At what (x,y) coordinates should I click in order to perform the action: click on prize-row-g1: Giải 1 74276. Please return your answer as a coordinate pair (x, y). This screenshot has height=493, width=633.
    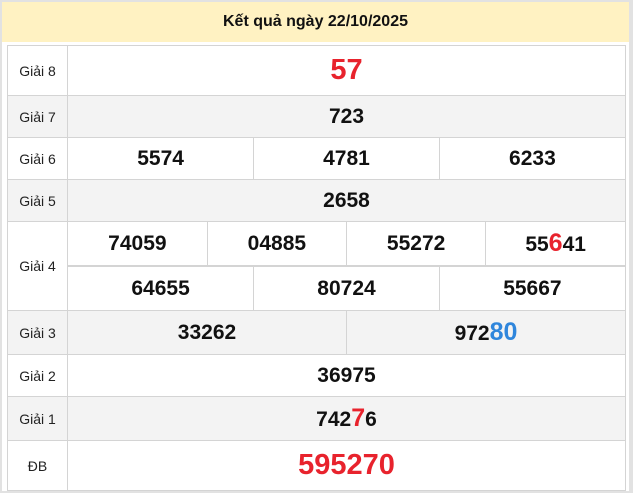
    Looking at the image, I should click on (316, 418).